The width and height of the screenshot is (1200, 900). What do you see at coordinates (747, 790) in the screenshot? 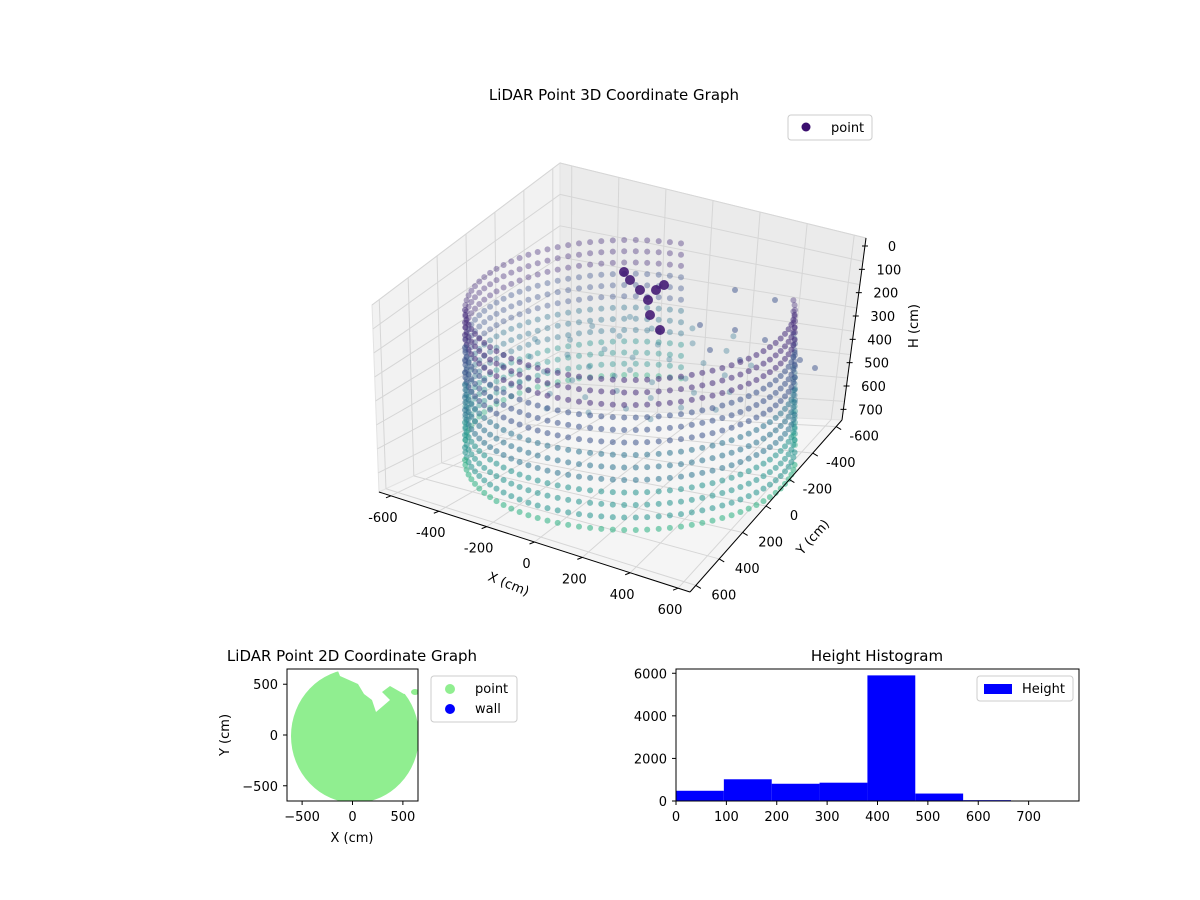
I see `hist-bar` at bounding box center [747, 790].